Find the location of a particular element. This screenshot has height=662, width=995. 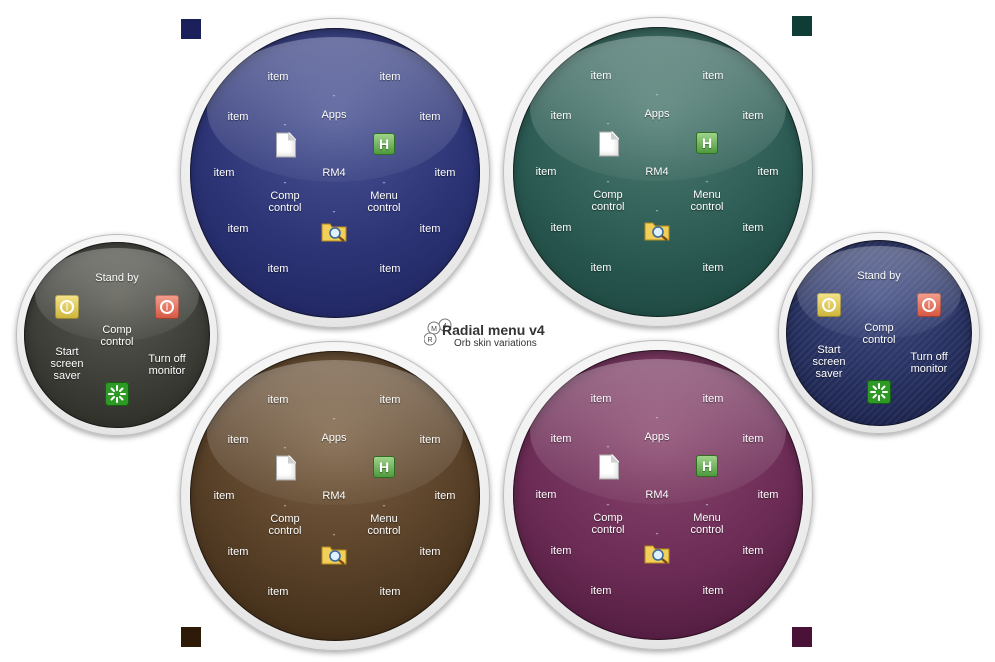

green-orb is located at coordinates (658, 172).